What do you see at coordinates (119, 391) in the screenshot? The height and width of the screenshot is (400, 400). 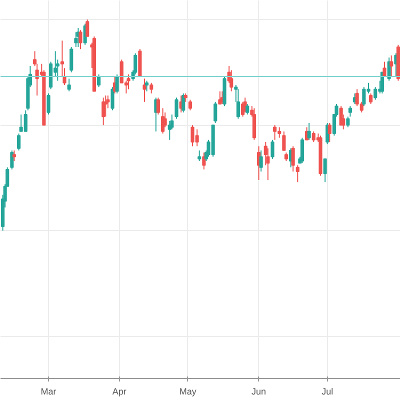 I see `x-tick-label: Apr` at bounding box center [119, 391].